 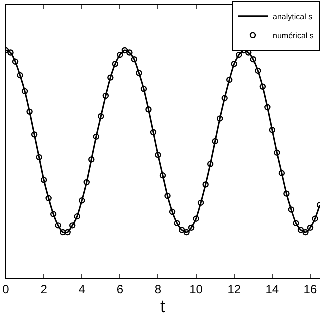 I want to click on x-tick-label: 4, so click(x=82, y=289).